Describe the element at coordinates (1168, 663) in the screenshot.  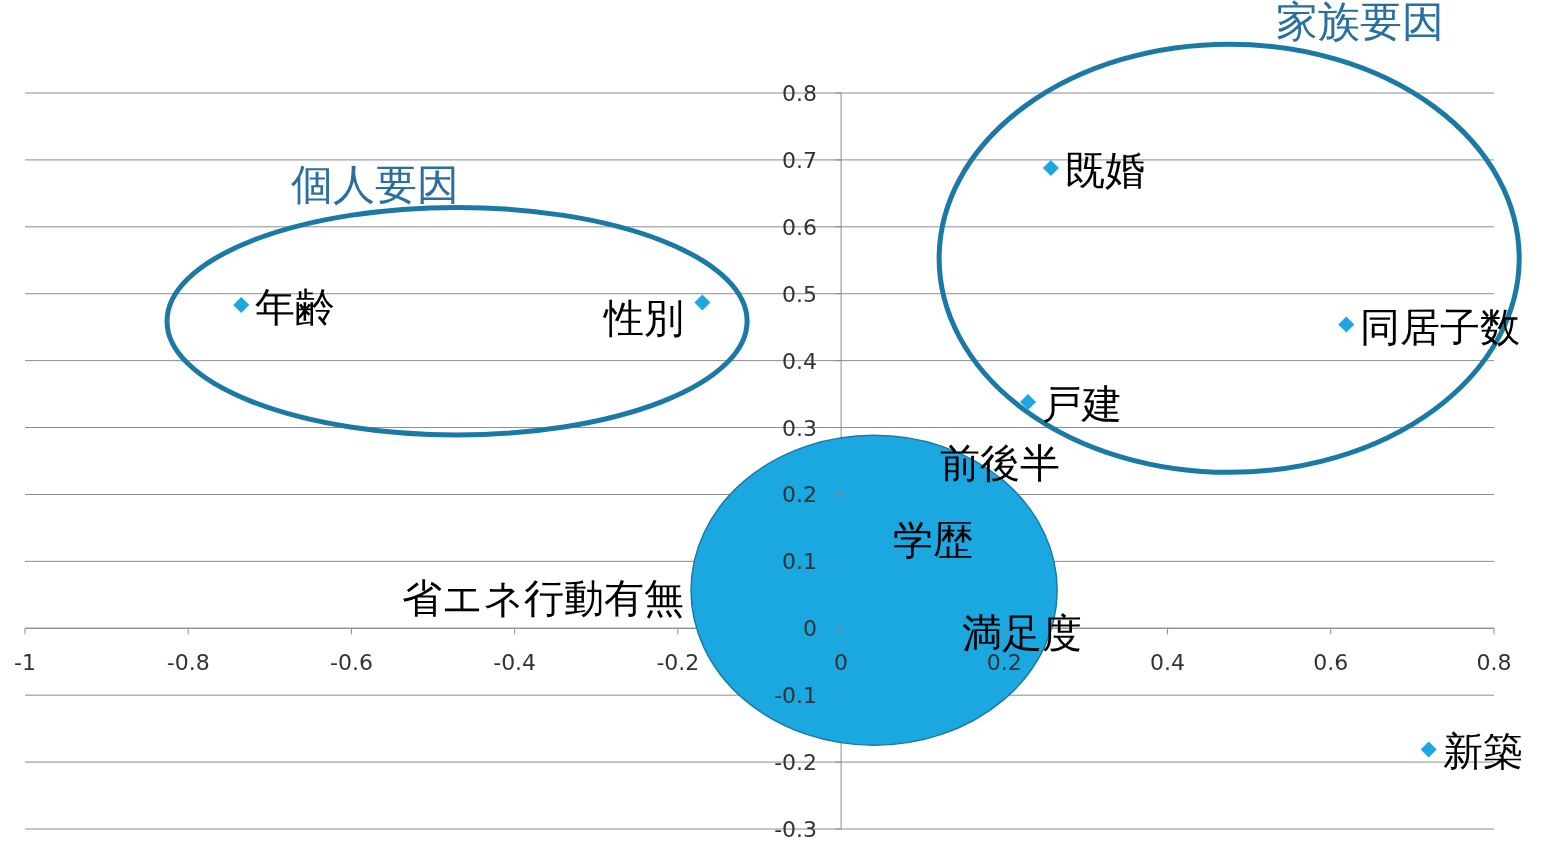
I see `x-tick-label: 0.4` at that location.